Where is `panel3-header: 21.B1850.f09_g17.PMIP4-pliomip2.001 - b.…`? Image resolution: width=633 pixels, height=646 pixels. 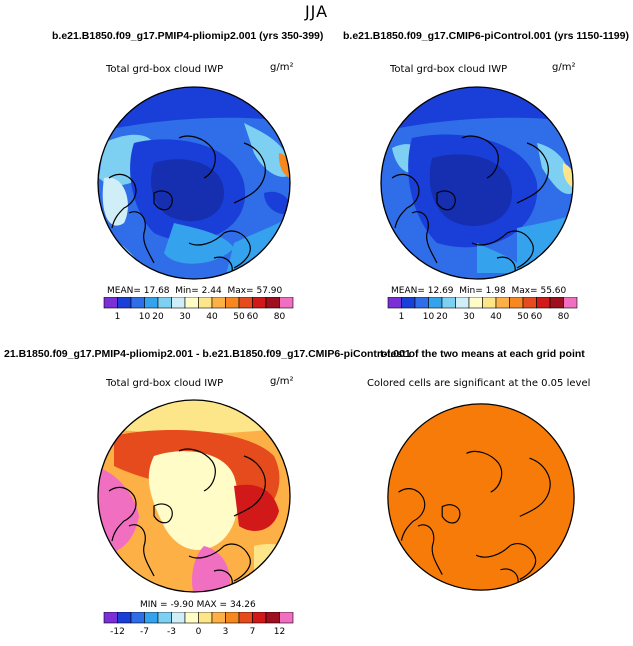
panel3-header: 21.B1850.f09_g17.PMIP4-pliomip2.001 - b.… is located at coordinates (207, 354).